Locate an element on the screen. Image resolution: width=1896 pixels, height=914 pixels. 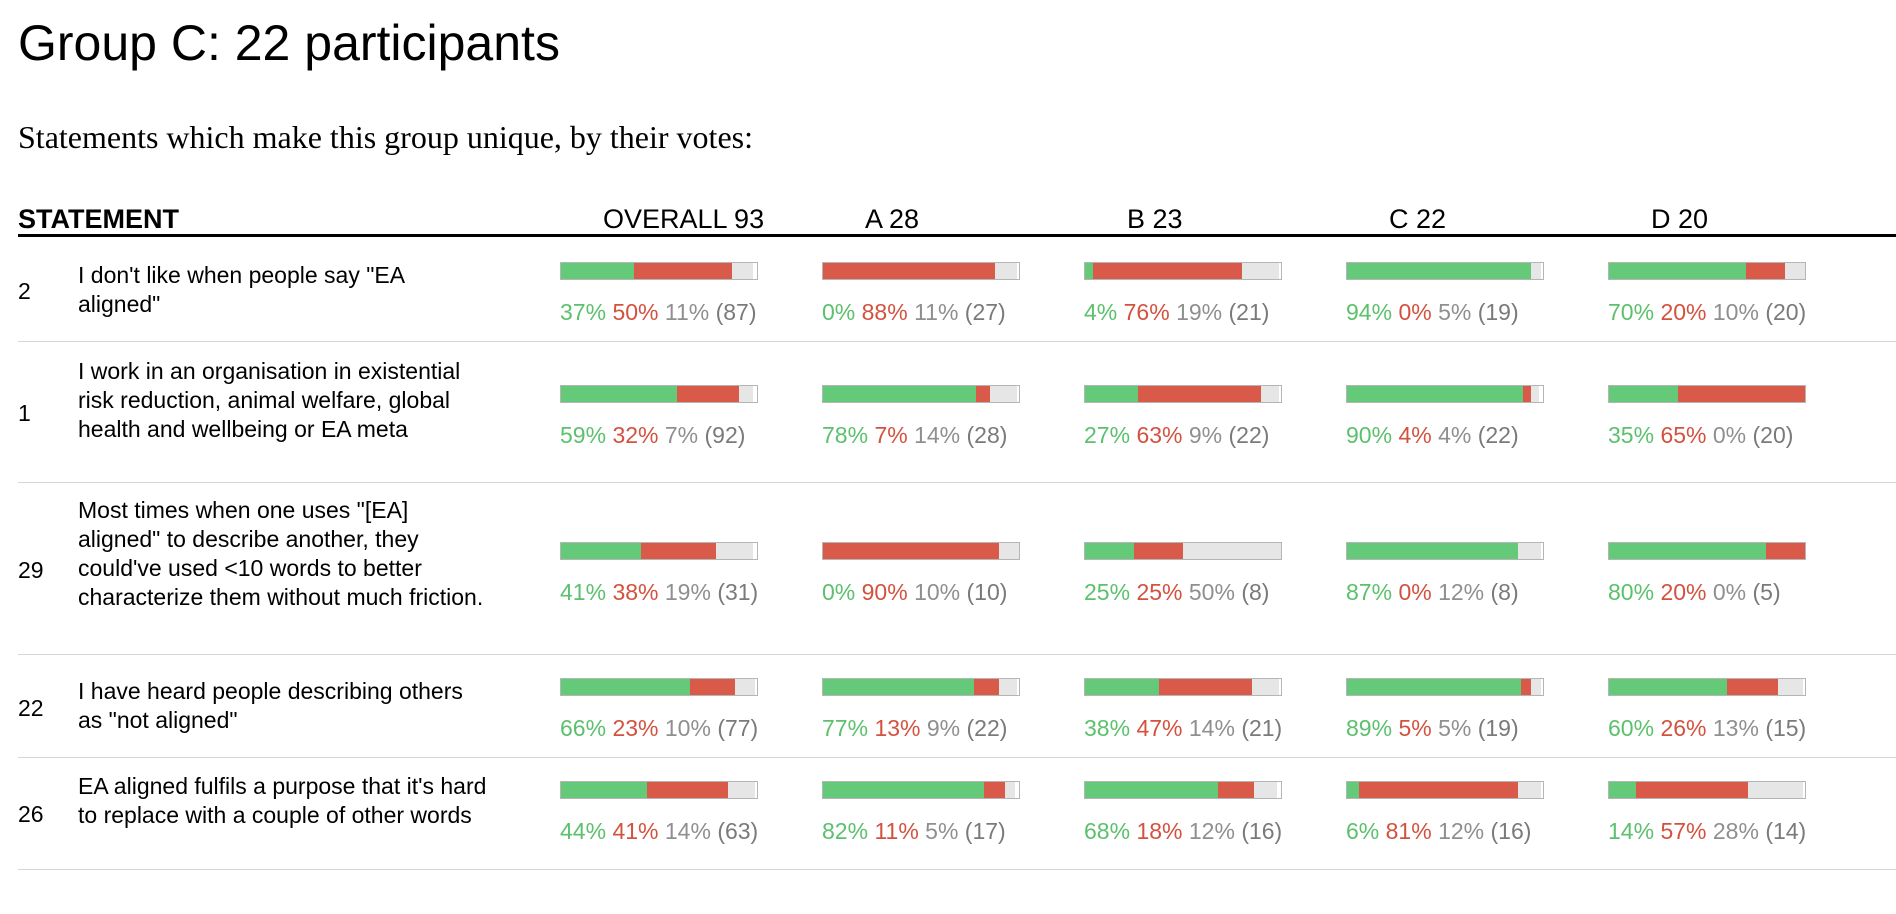
vote-cell-d: 35% 65% 0% (20) is located at coordinates (1723, 416).